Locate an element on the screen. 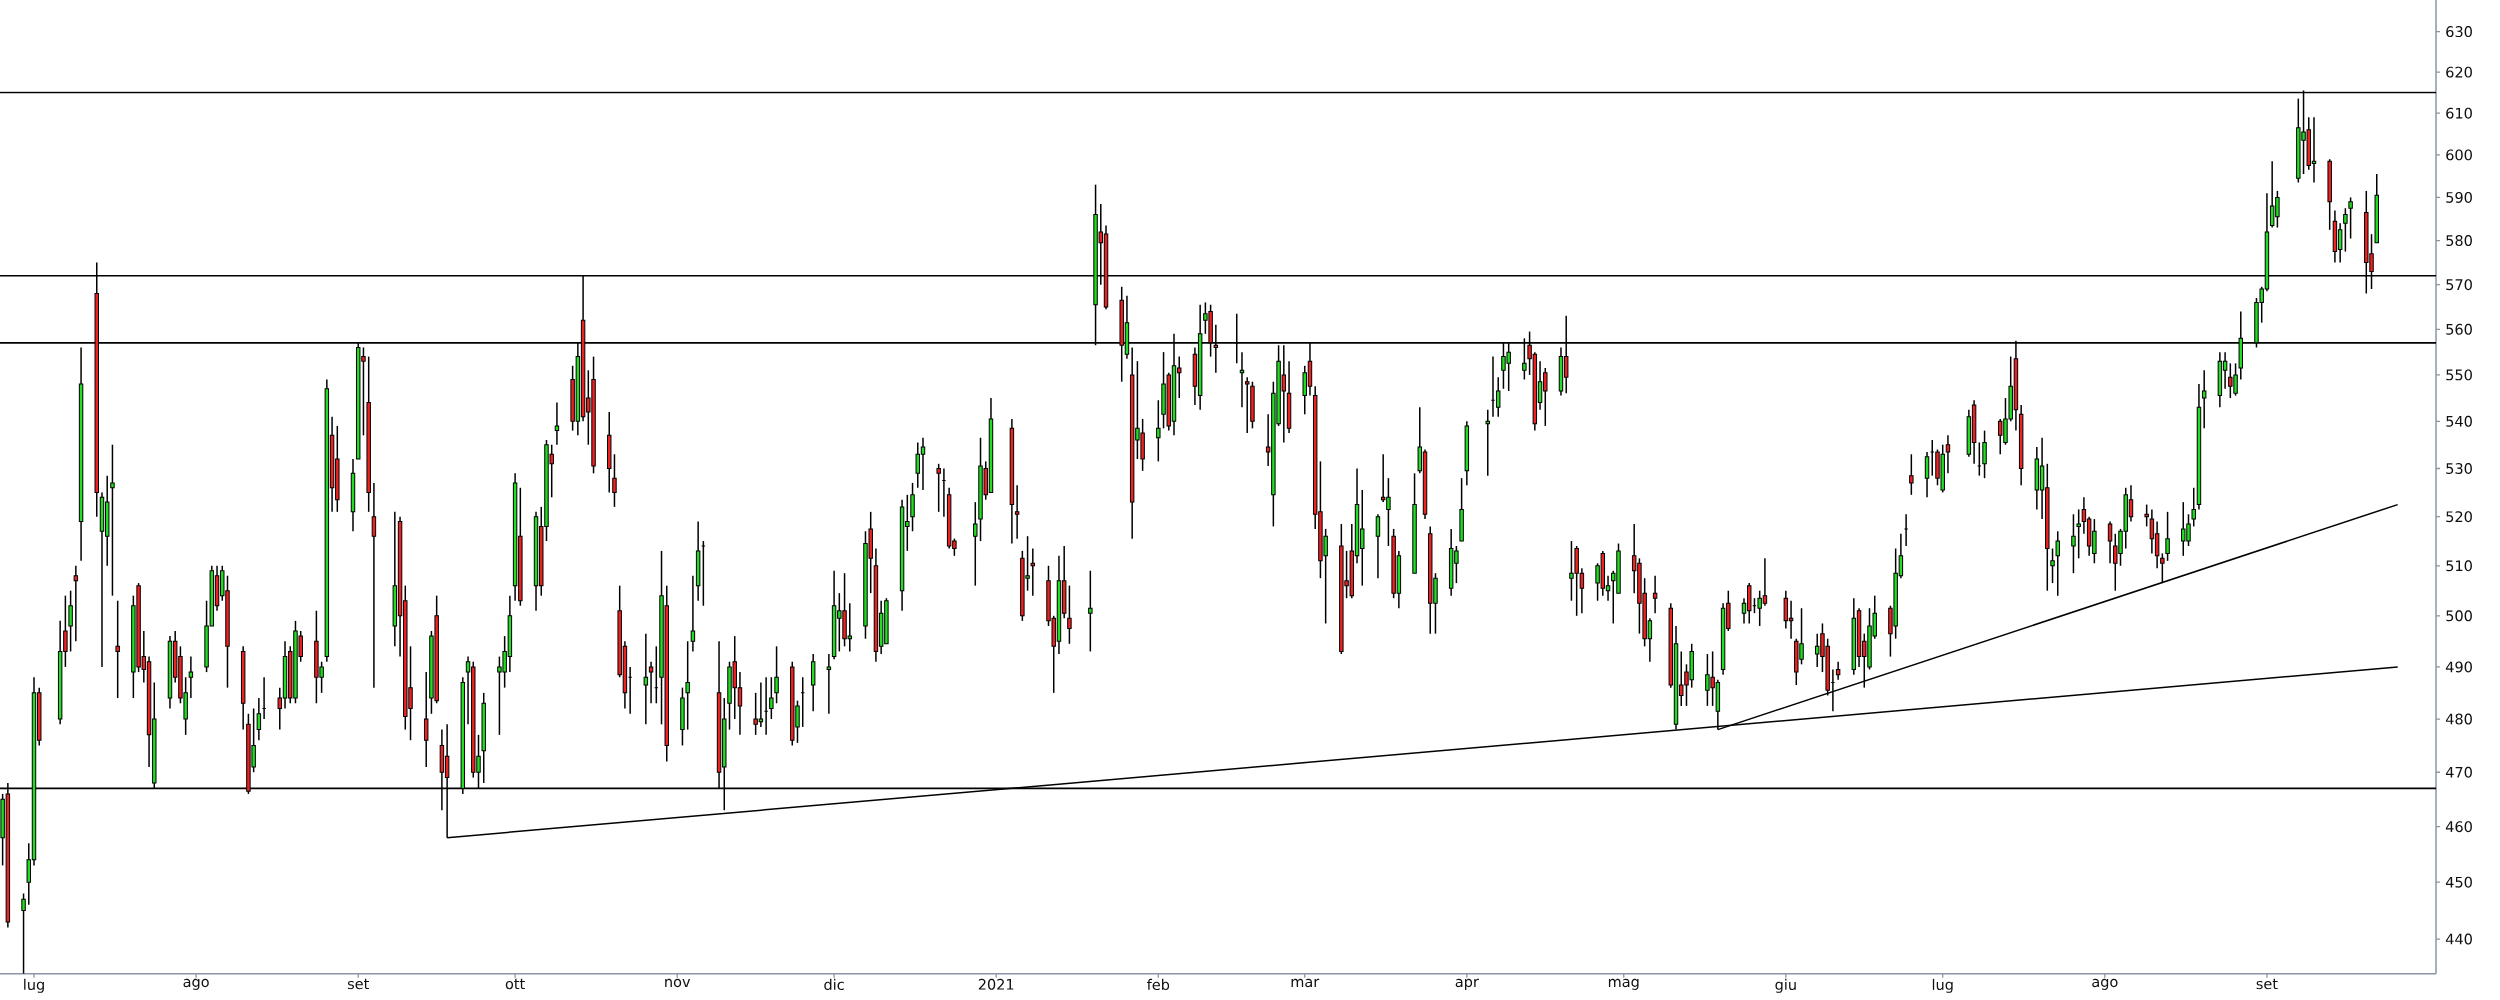 Image resolution: width=2500 pixels, height=1000 pixels. y-tick-label: 520 is located at coordinates (2459, 517).